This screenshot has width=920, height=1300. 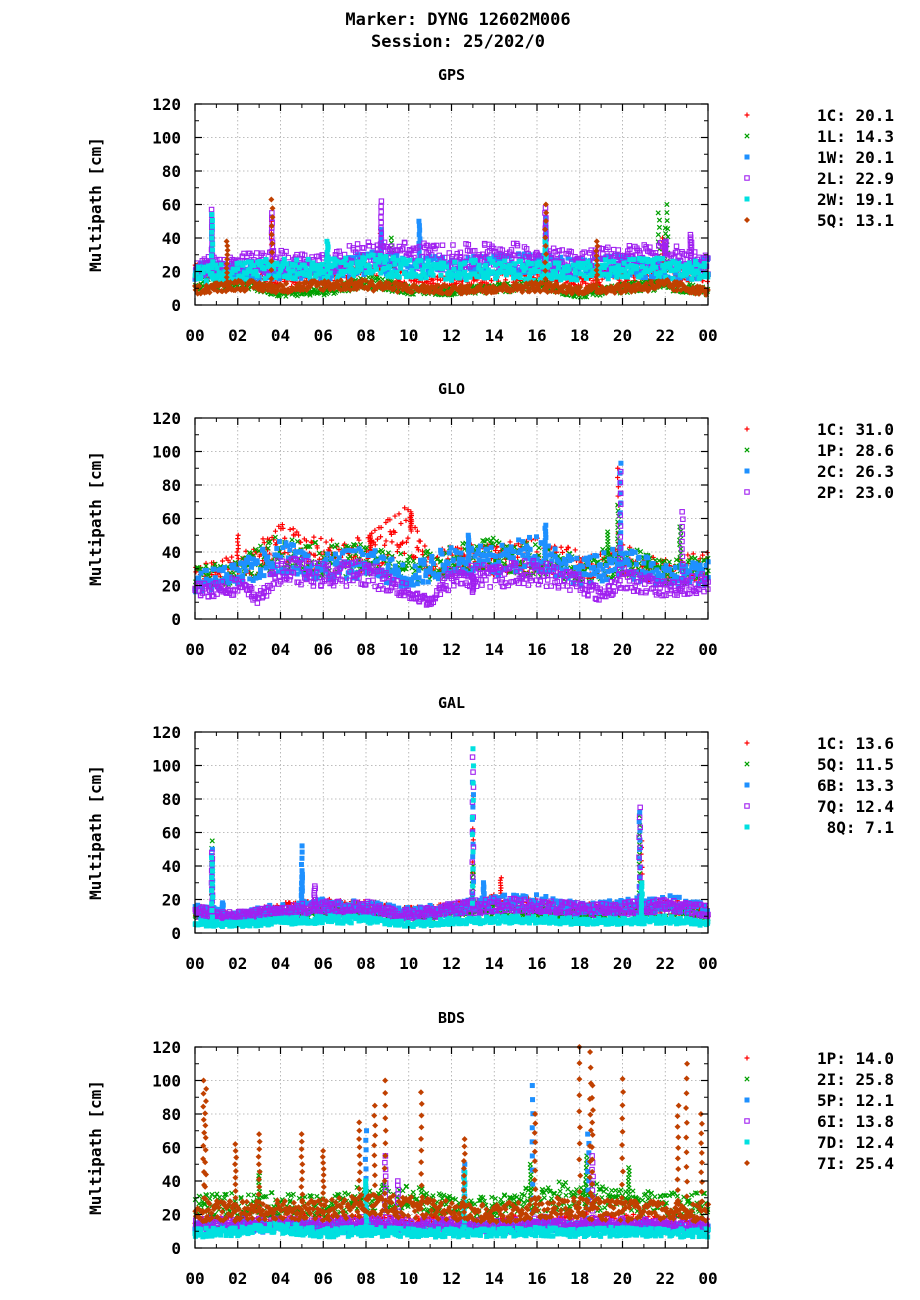 What do you see at coordinates (747, 136) in the screenshot?
I see `legend-marker-1L` at bounding box center [747, 136].